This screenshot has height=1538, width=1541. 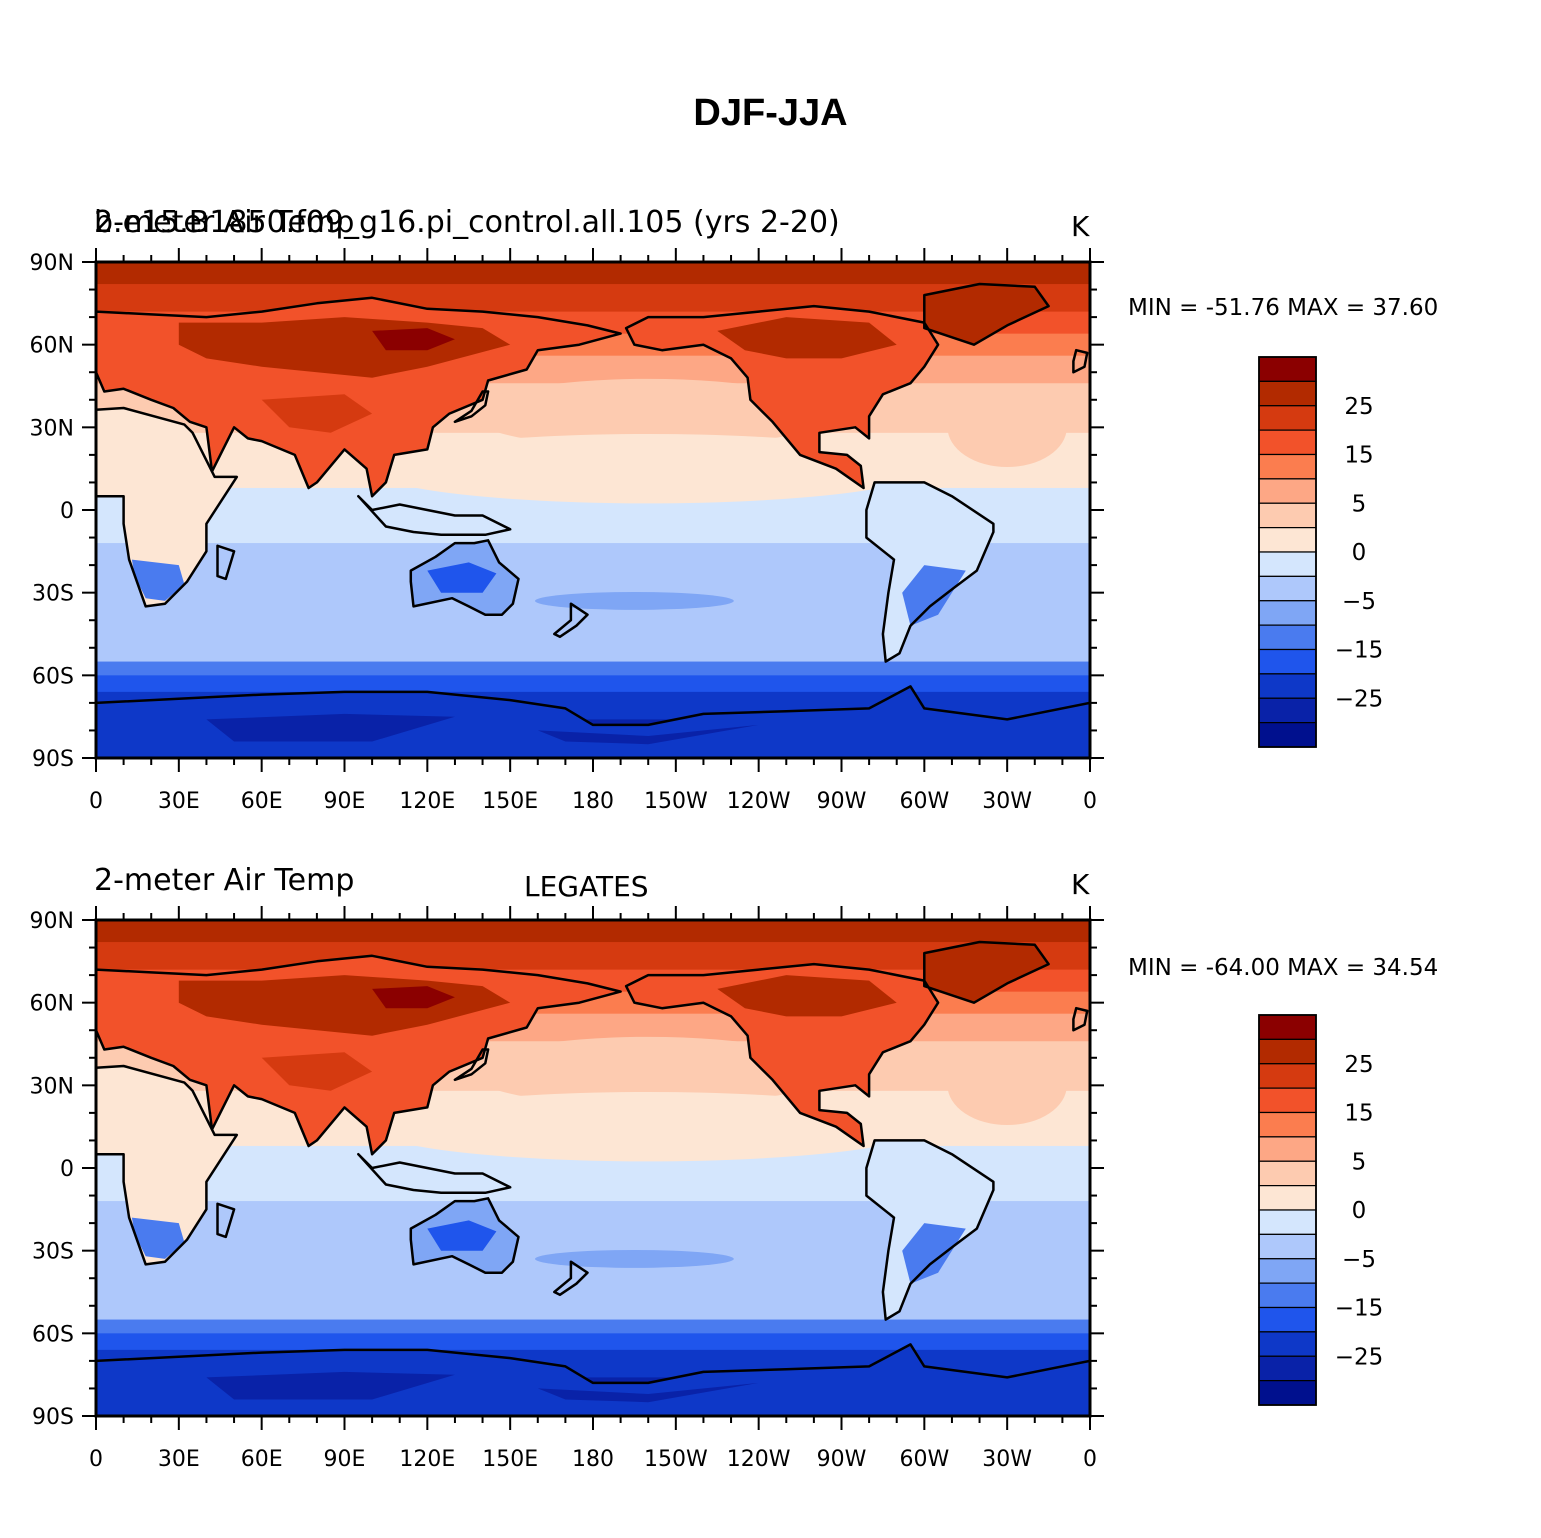 I want to click on lon-tick-label: 30W, so click(x=1007, y=801).